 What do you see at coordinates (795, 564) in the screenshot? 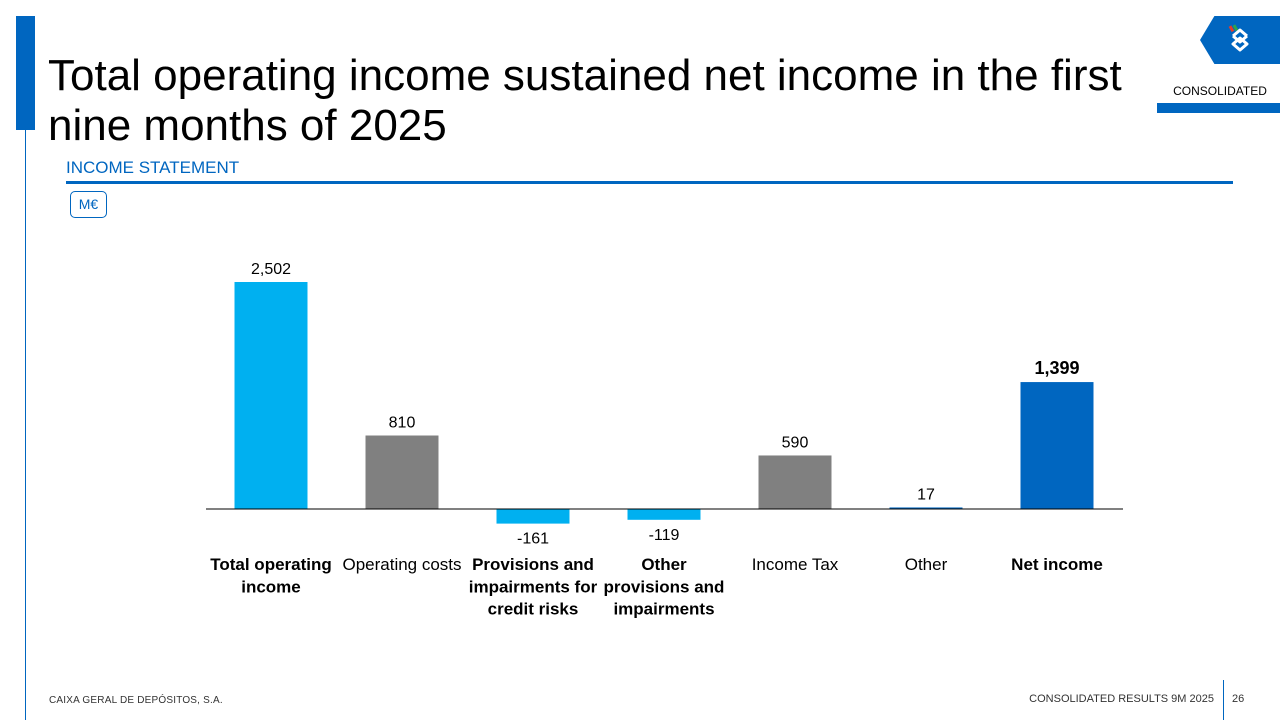
I see `category-label-4: Income Tax` at bounding box center [795, 564].